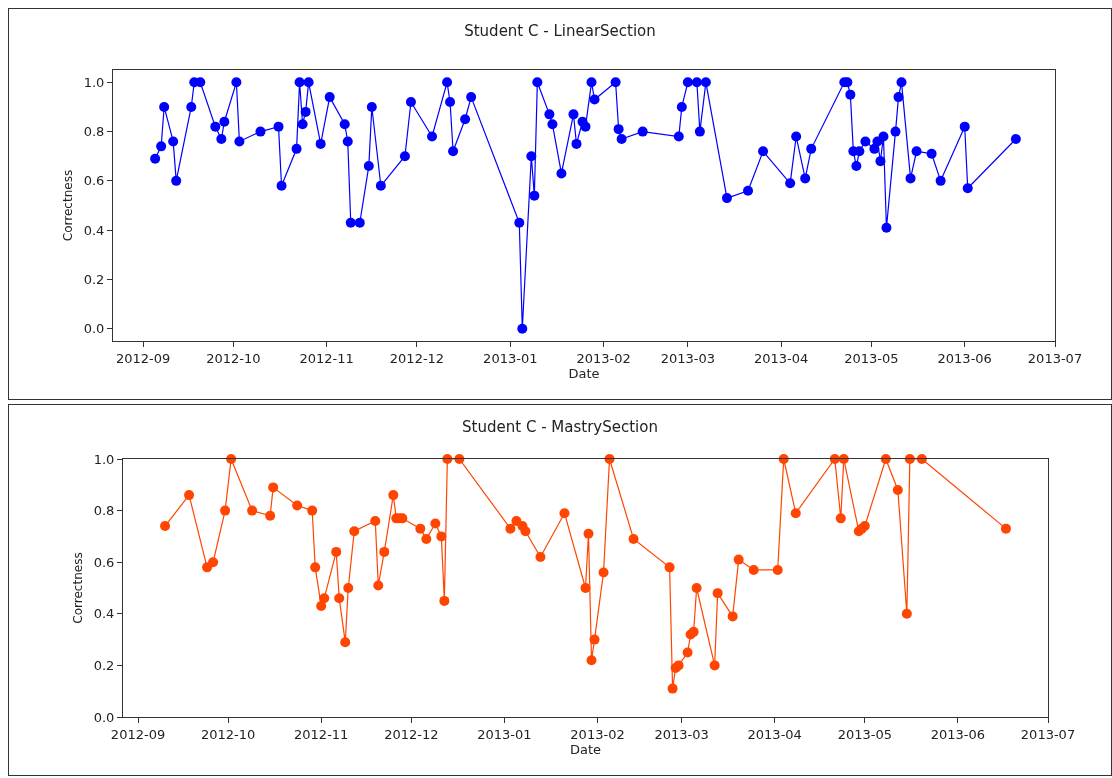  Describe the element at coordinates (560, 30) in the screenshot. I see `chart-title: Student C - LinearSection` at that location.